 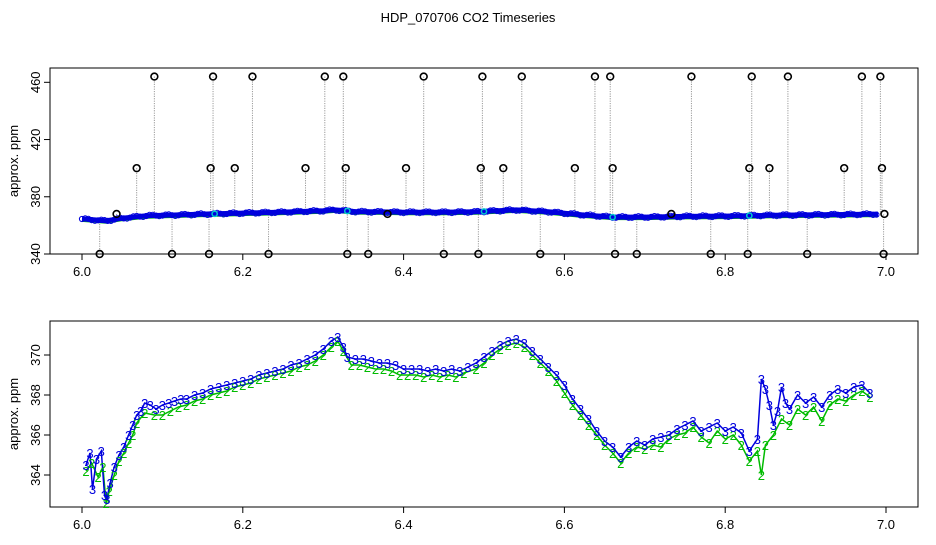 What do you see at coordinates (35, 355) in the screenshot?
I see `bottom-y-tick-label: 370` at bounding box center [35, 355].